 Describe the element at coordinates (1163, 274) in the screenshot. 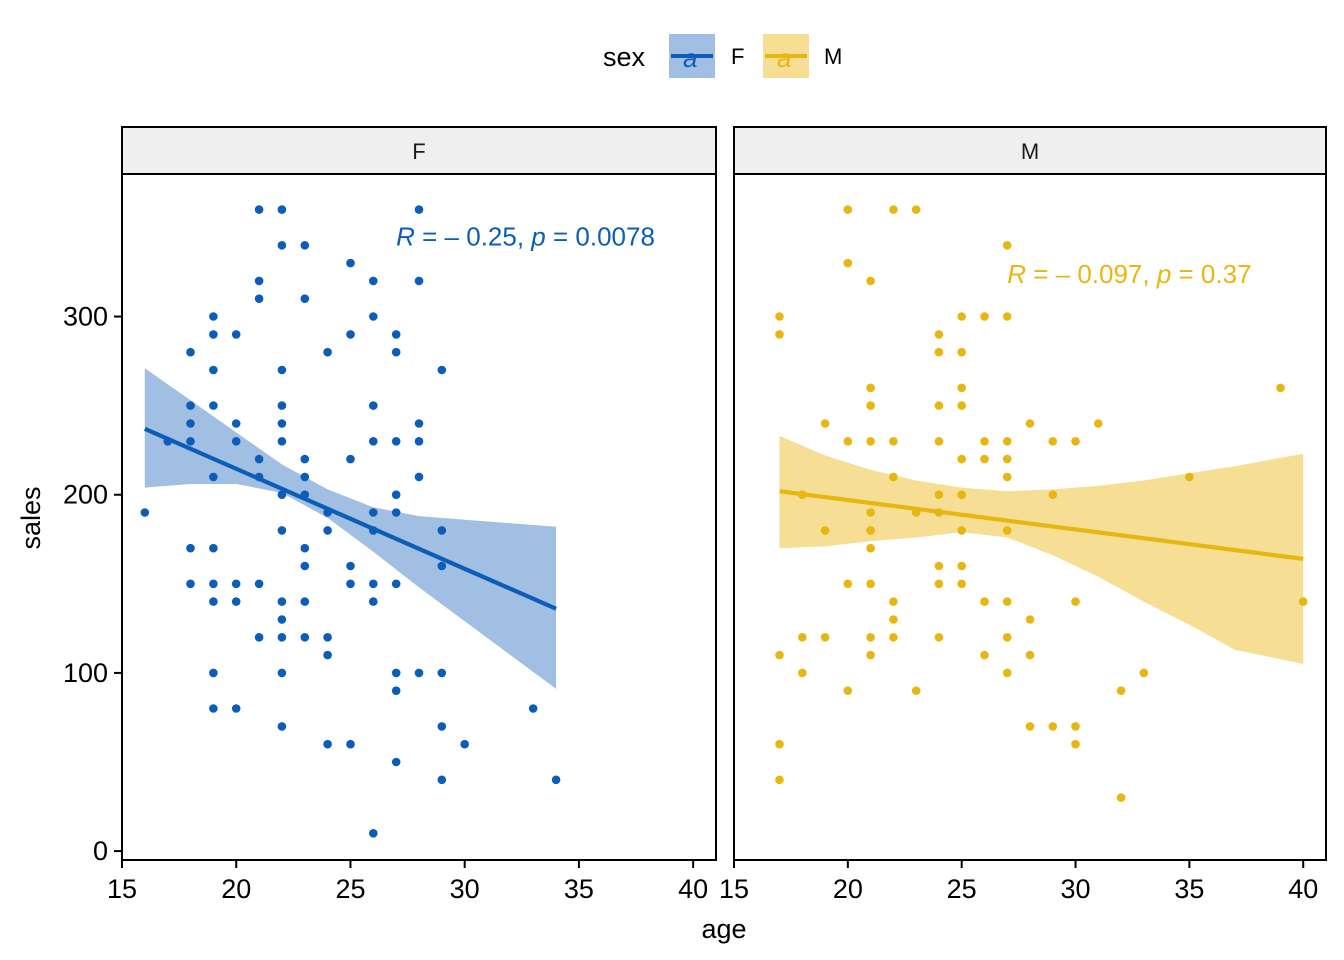

I see `panel-m-stat-p: p` at that location.